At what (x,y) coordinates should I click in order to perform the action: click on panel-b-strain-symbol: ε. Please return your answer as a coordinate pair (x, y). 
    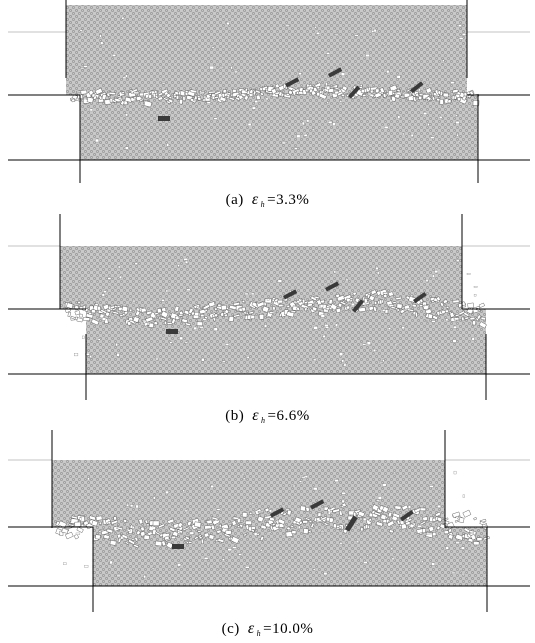
    Looking at the image, I should click on (256, 415).